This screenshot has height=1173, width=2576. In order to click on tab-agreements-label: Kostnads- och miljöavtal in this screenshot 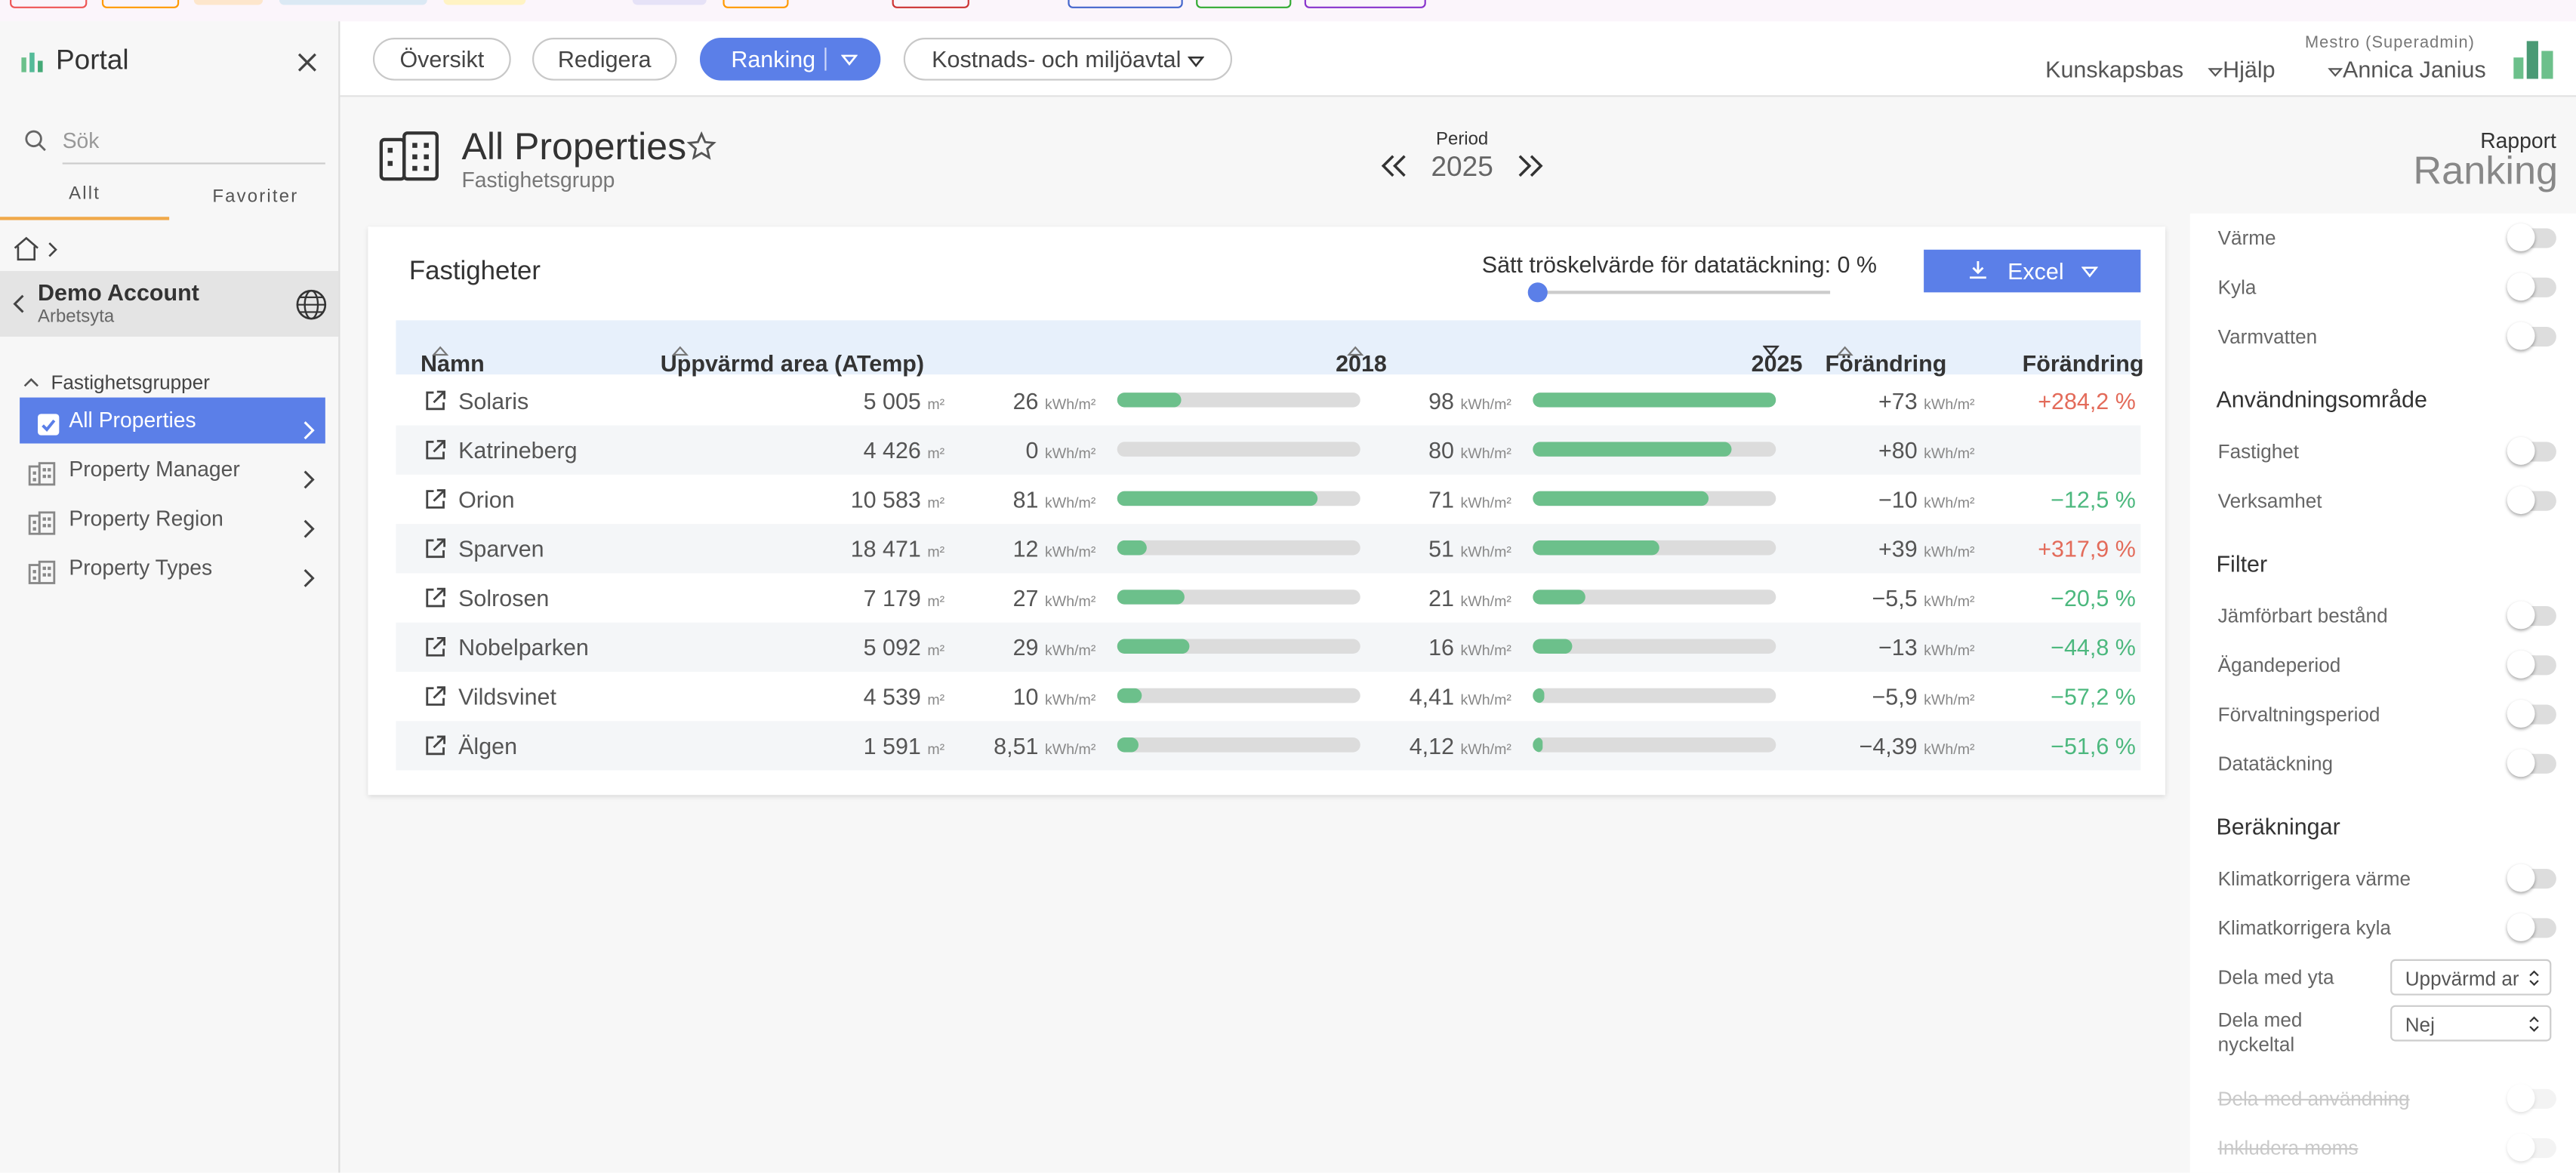, I will do `click(1057, 58)`.